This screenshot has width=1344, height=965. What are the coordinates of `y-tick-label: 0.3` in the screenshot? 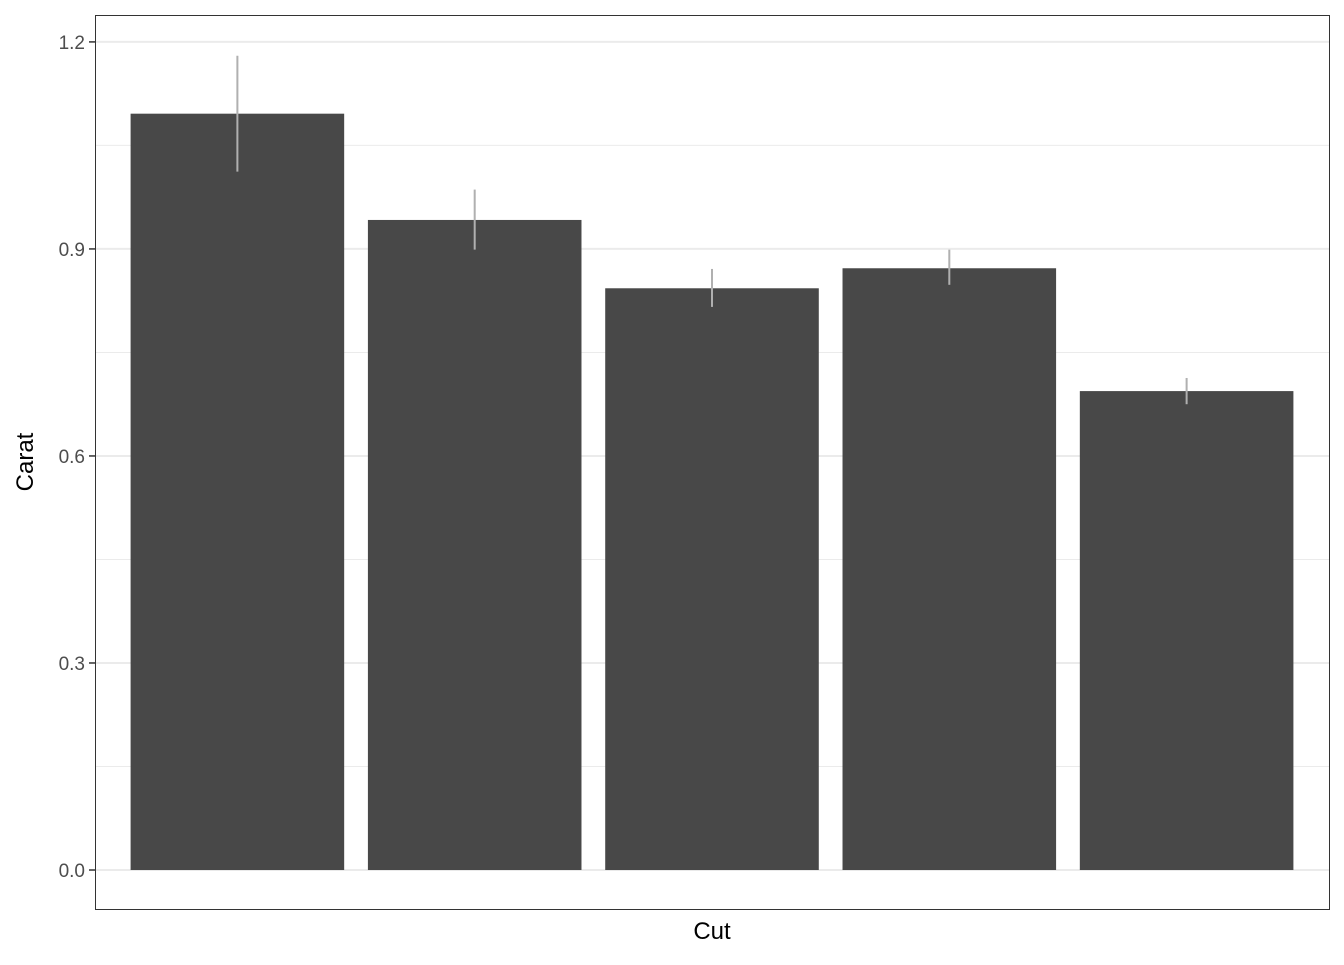 It's located at (72, 664).